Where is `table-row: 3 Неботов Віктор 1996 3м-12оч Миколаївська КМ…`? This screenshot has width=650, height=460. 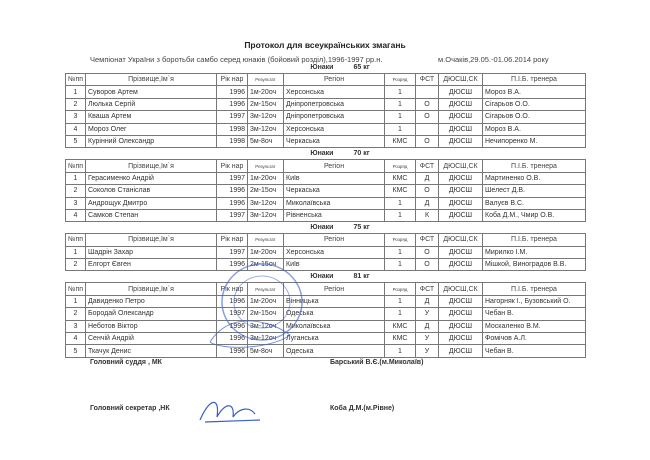 table-row: 3 Неботов Віктор 1996 3м-12оч Миколаївська КМ… is located at coordinates (325, 326).